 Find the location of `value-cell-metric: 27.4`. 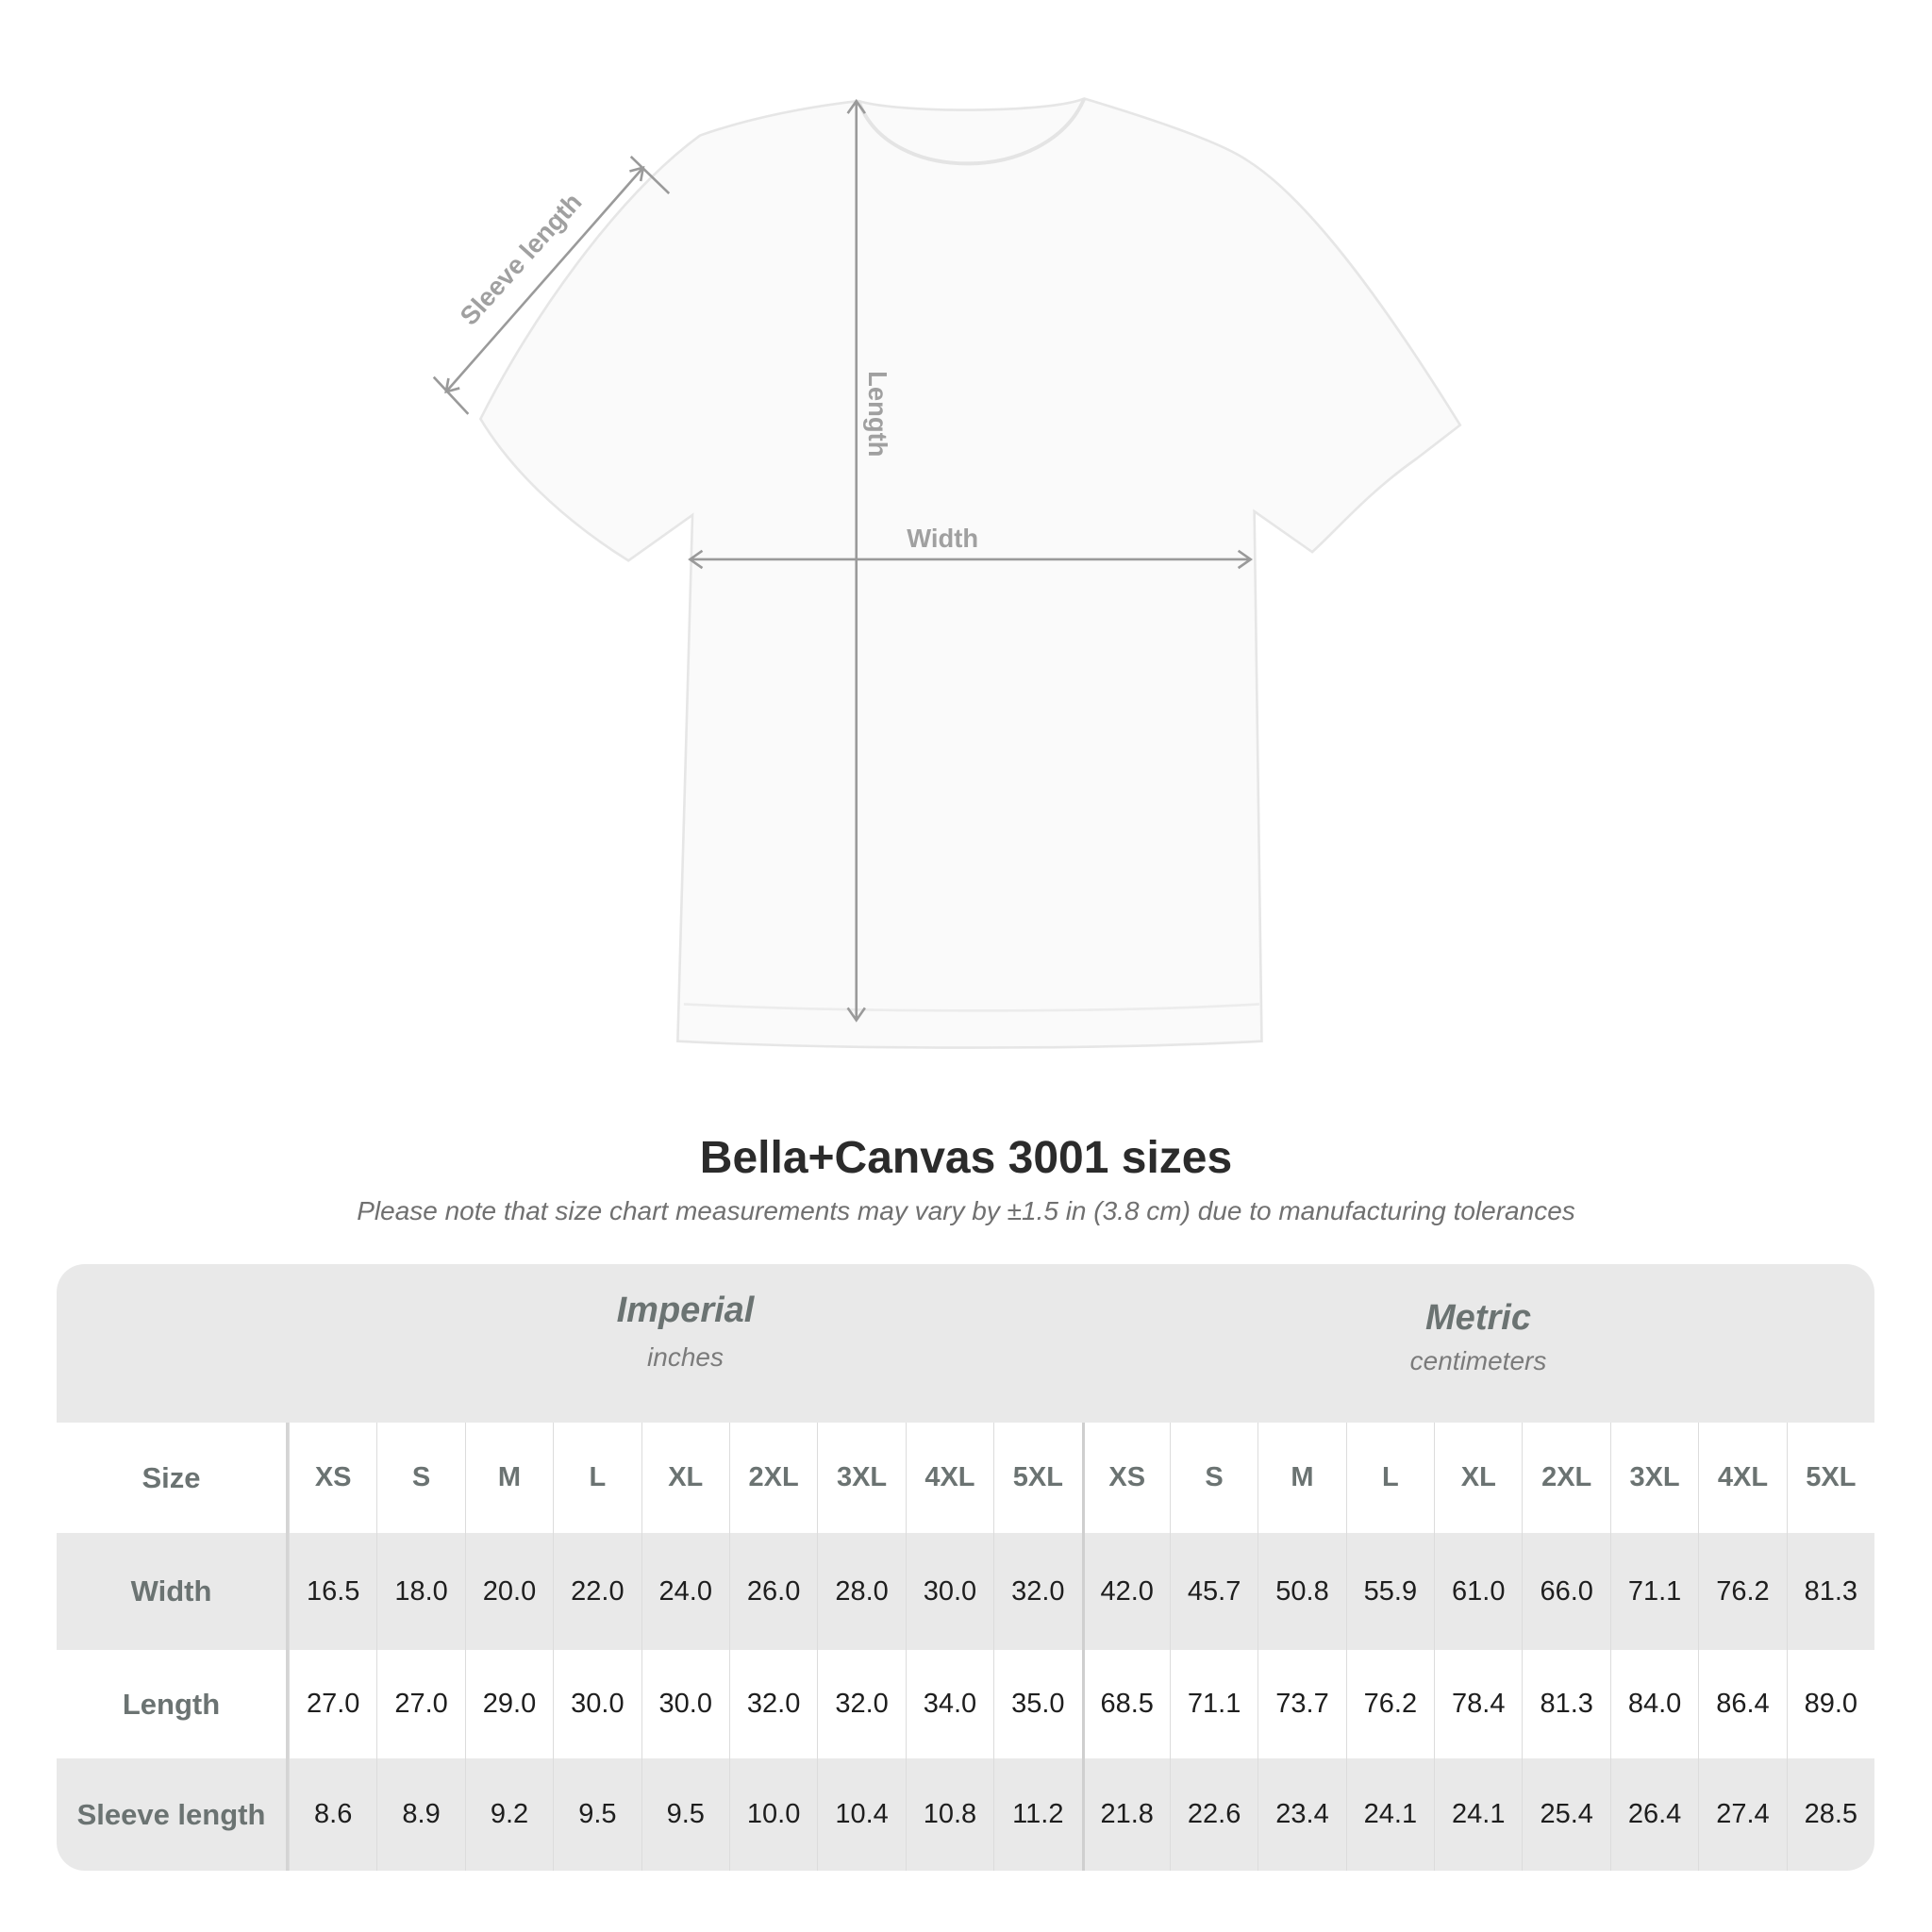

value-cell-metric: 27.4 is located at coordinates (1742, 1814).